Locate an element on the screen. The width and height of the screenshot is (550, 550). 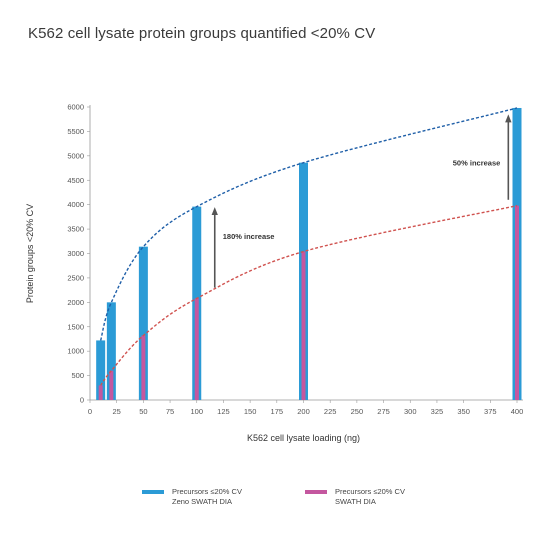
y-tick-label: 3500 is located at coordinates (75, 229).